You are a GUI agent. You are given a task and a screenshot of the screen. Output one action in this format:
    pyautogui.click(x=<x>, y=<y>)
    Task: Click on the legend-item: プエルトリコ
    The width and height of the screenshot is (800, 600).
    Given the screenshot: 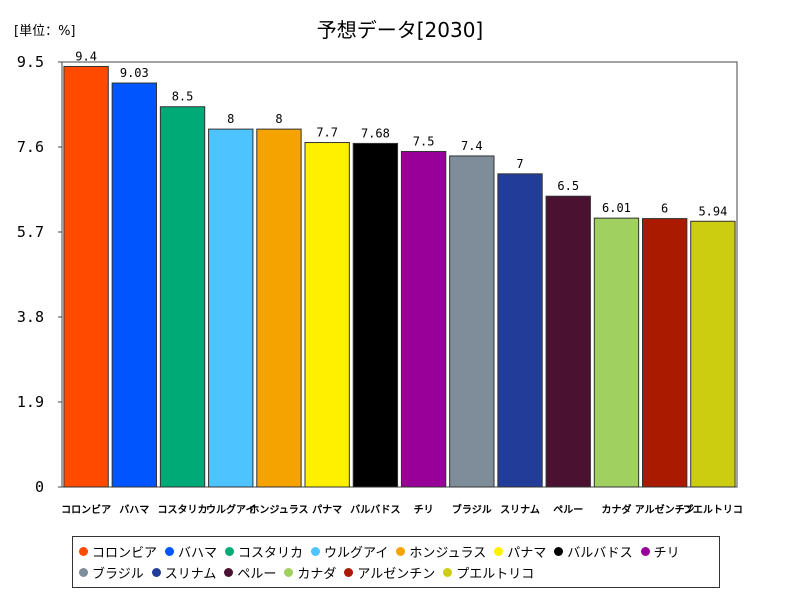 What is the action you would take?
    pyautogui.click(x=488, y=572)
    